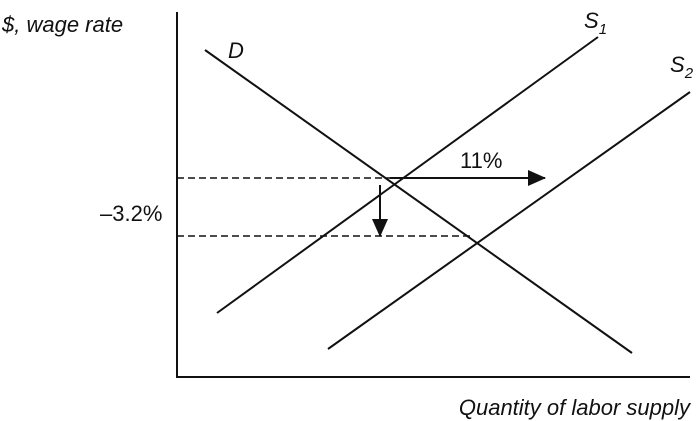 The image size is (700, 421). I want to click on curve-label: D, so click(236, 50).